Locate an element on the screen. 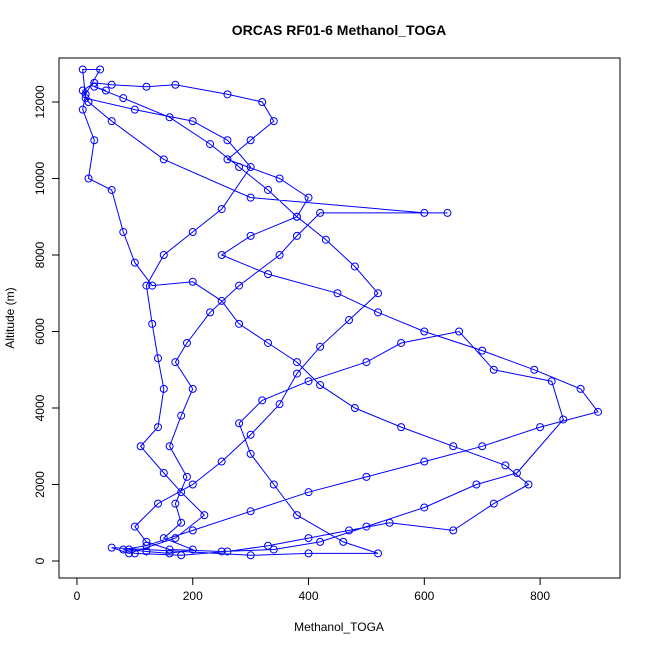 This screenshot has width=650, height=650. x-tick-label: 600 is located at coordinates (424, 596).